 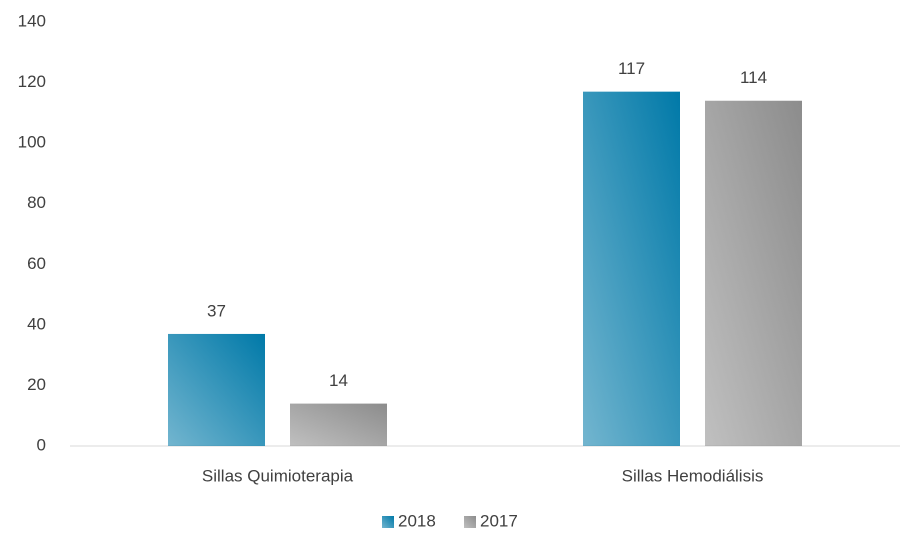 What do you see at coordinates (753, 77) in the screenshot?
I see `data-label: 114` at bounding box center [753, 77].